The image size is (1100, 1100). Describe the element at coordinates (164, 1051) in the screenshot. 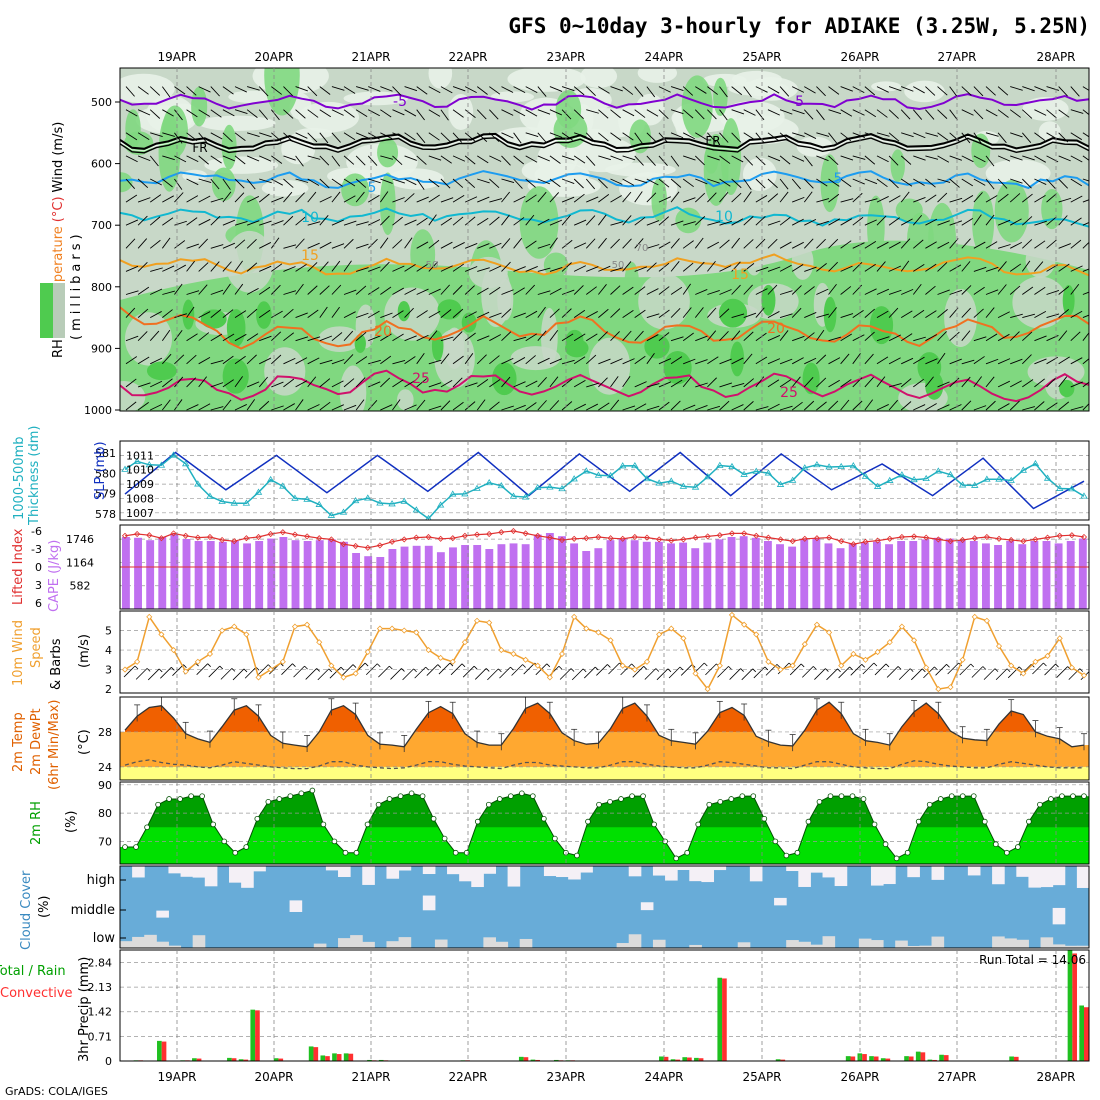

I see `precip-convective-bar` at that location.